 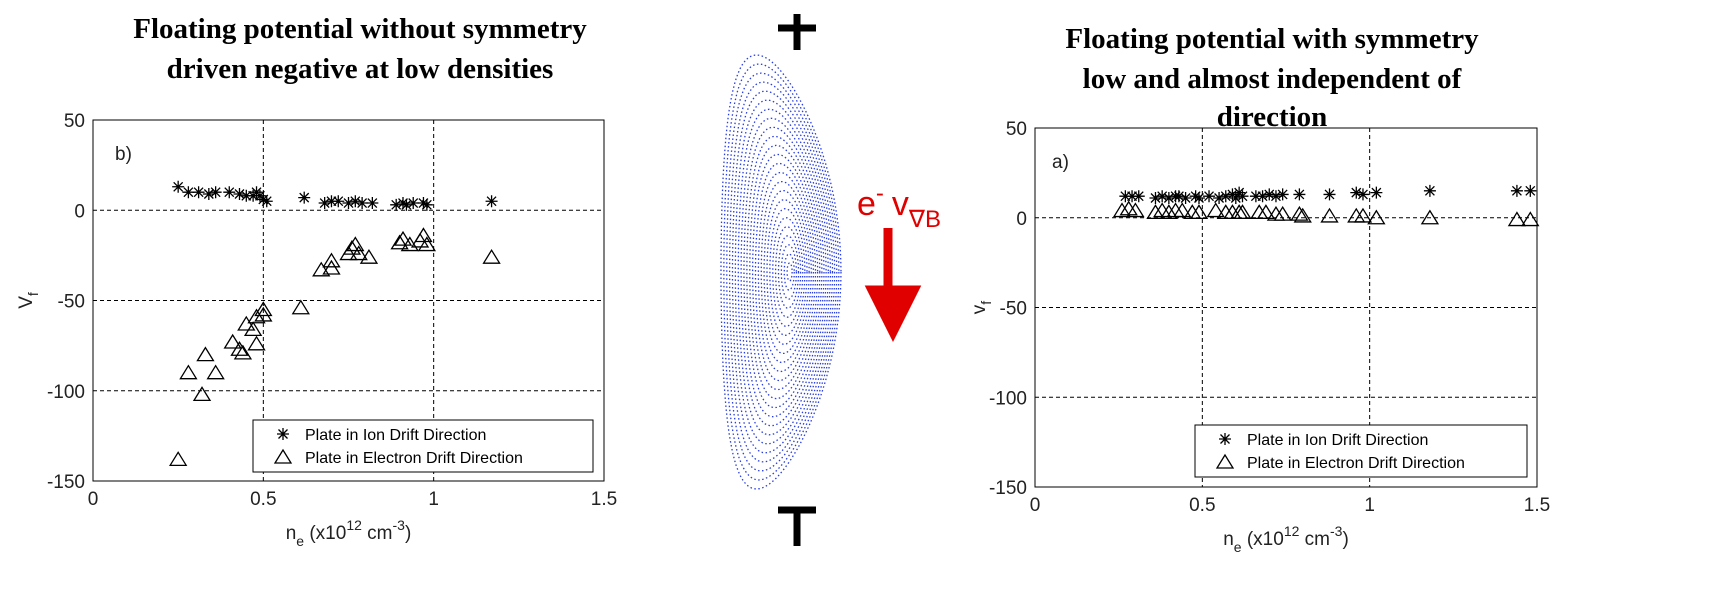 What do you see at coordinates (1225, 461) in the screenshot?
I see `legend-marker` at bounding box center [1225, 461].